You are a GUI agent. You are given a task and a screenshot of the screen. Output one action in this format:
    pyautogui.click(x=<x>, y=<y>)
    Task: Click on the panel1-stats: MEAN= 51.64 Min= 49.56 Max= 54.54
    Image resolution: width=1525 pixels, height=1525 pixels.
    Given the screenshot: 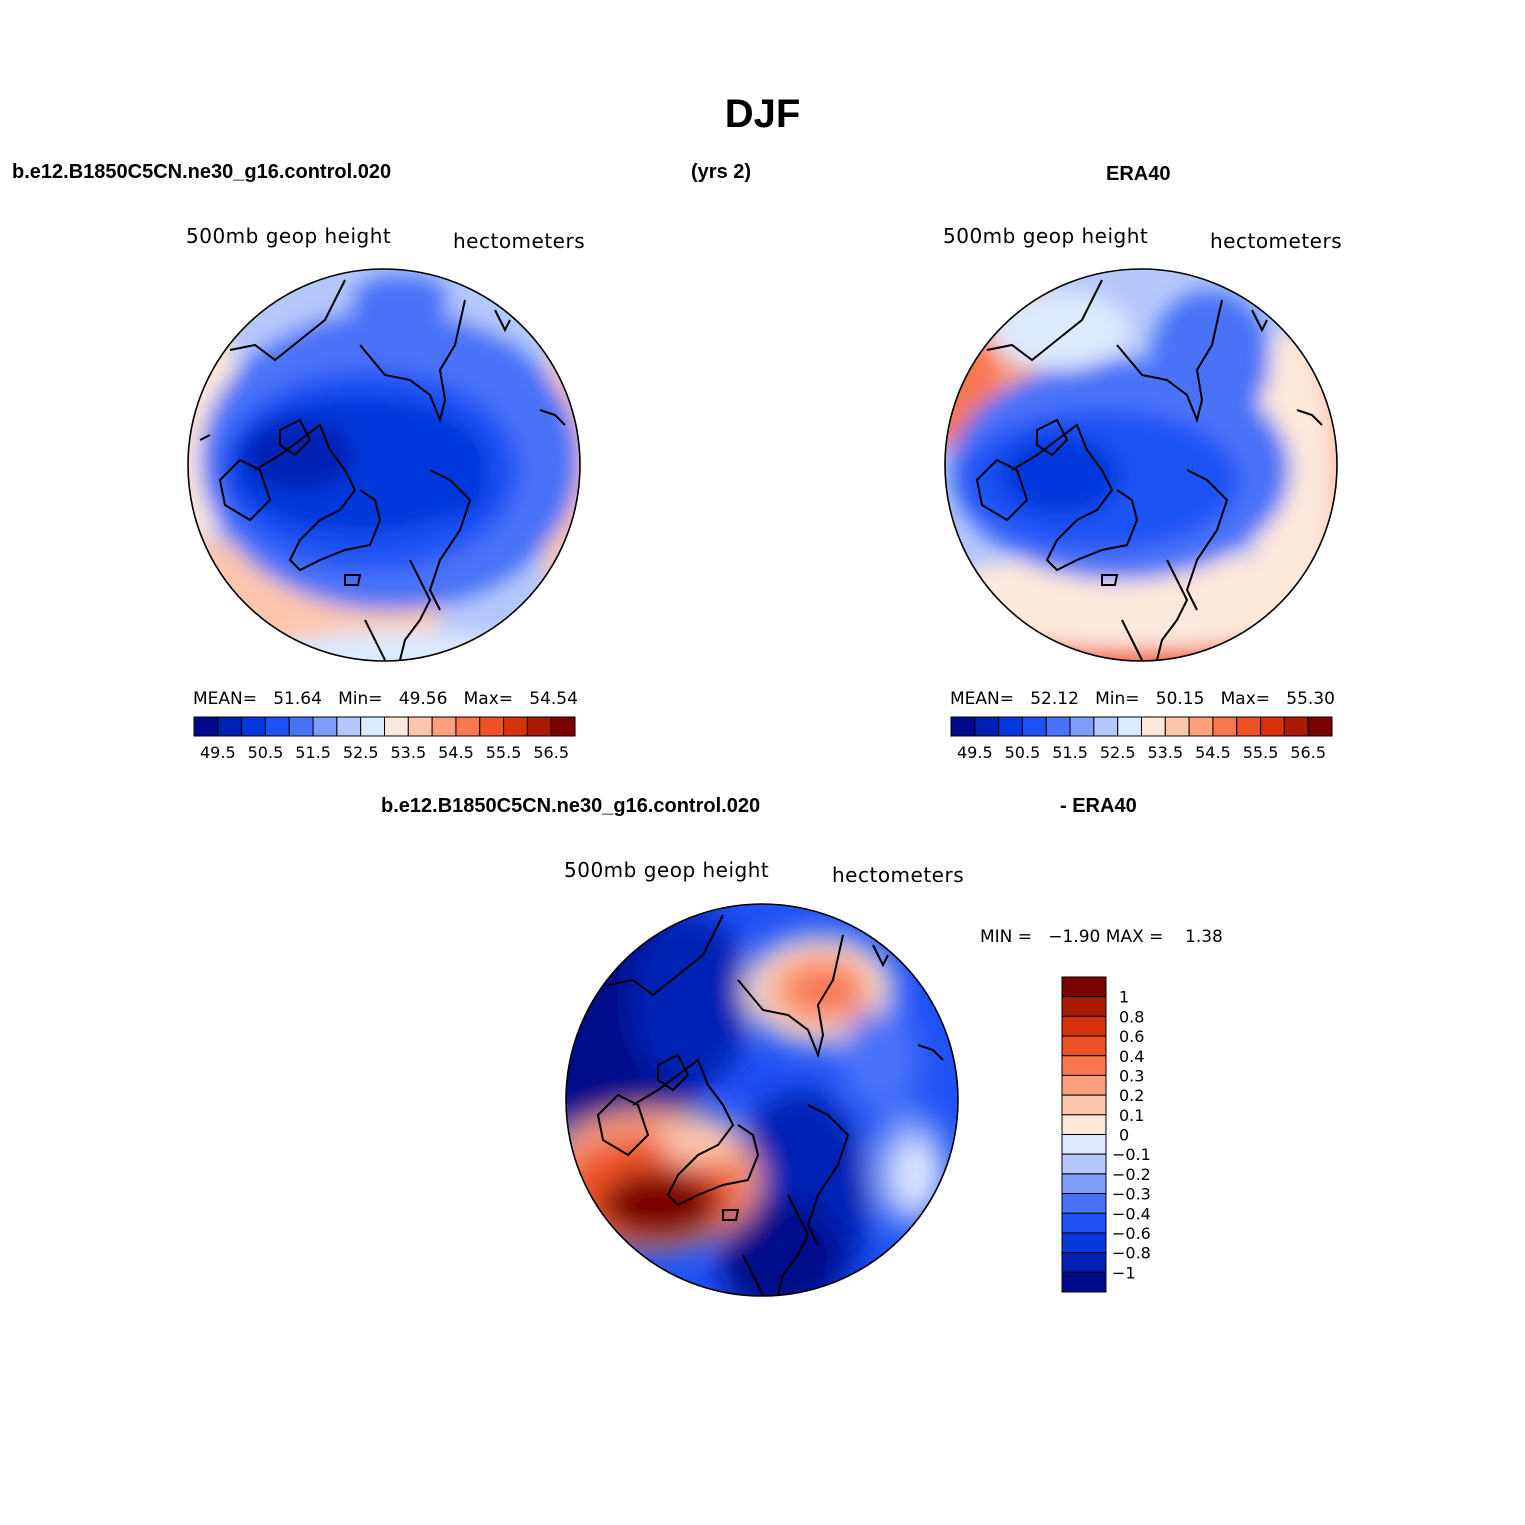 What is the action you would take?
    pyautogui.click(x=385, y=699)
    